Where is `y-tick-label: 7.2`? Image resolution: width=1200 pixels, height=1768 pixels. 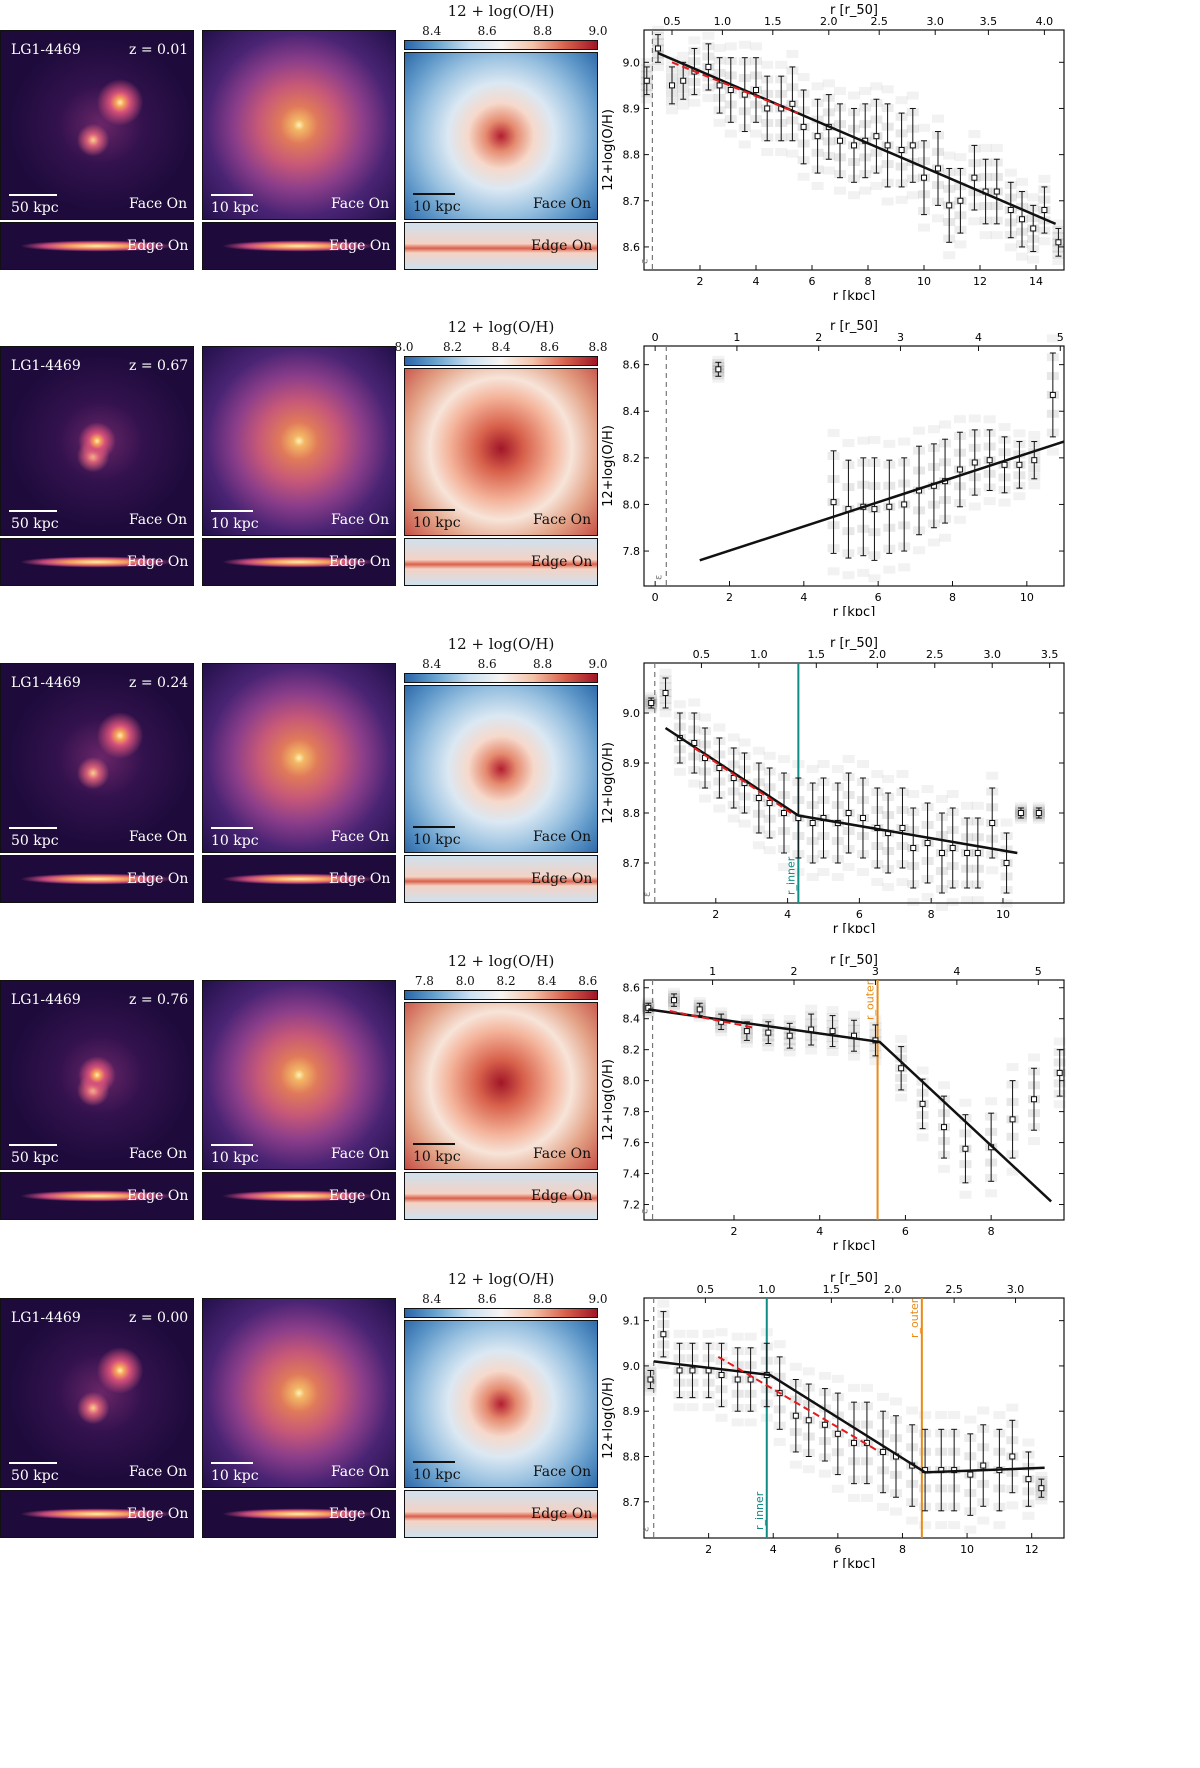
y-tick-label: 7.2 is located at coordinates (632, 1205).